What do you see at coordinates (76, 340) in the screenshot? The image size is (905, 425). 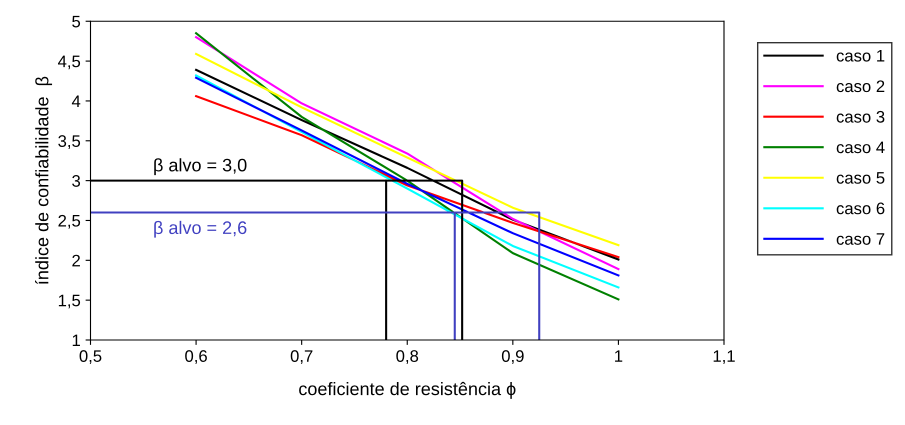 I see `y-tick-label: 1` at bounding box center [76, 340].